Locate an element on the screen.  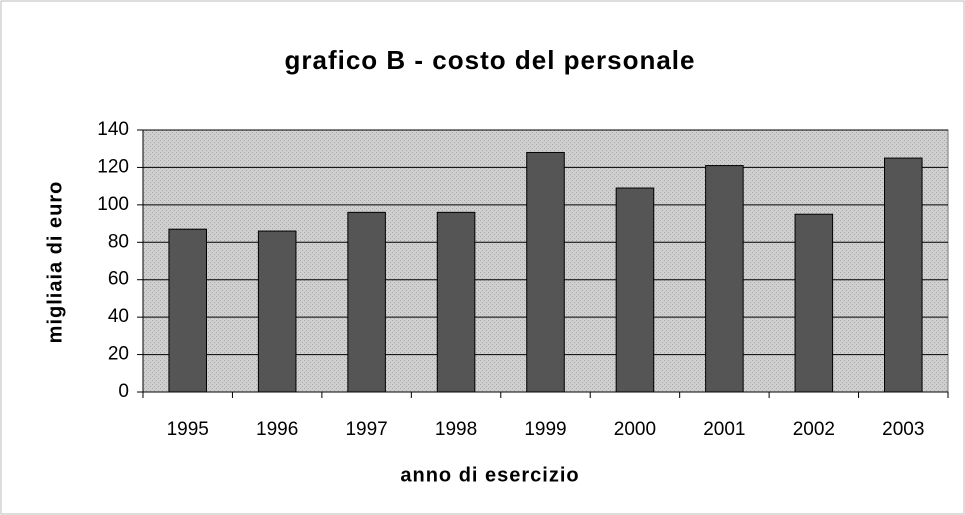
y-tick-label: 100 is located at coordinates (113, 204).